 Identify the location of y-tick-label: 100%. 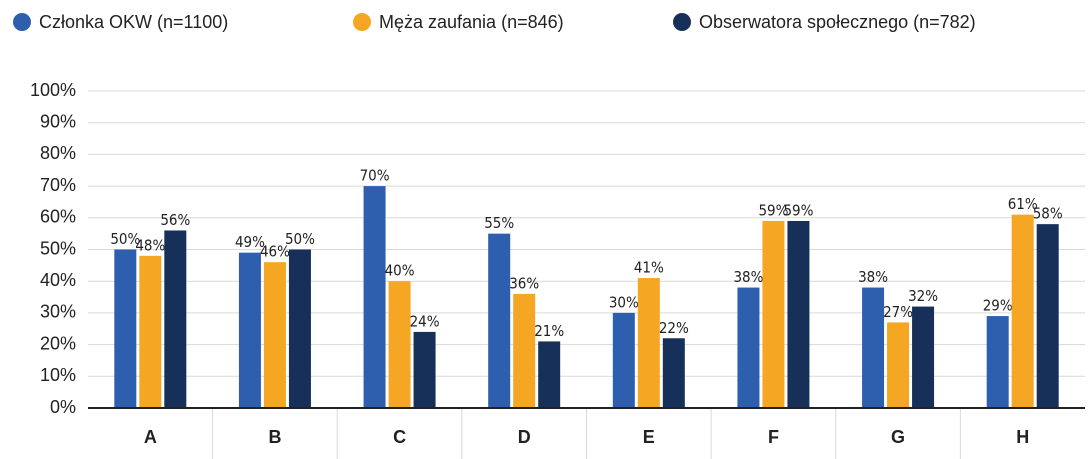
(53, 90).